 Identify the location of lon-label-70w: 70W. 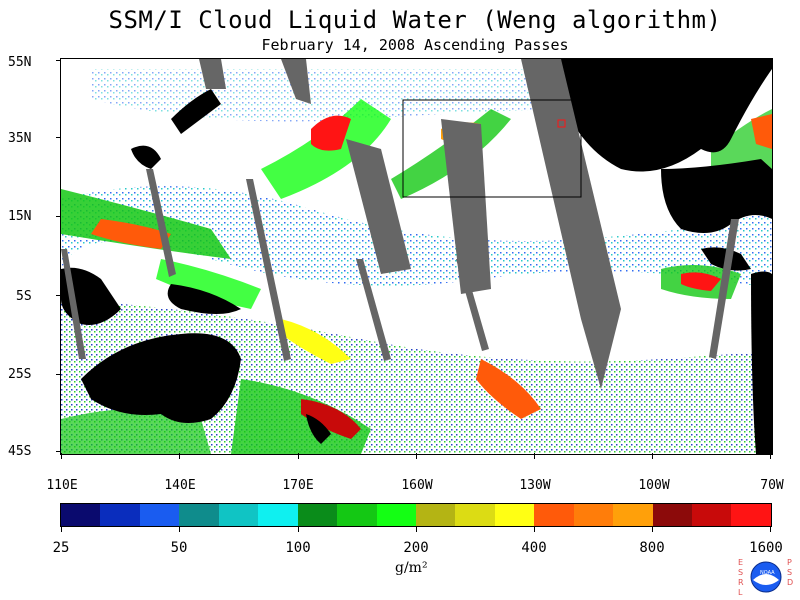
(772, 485).